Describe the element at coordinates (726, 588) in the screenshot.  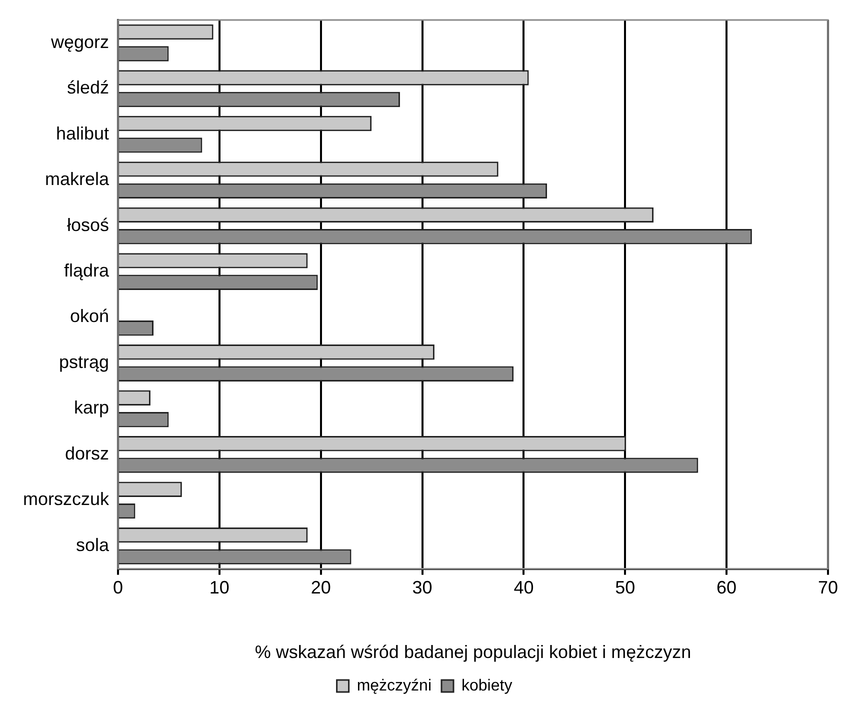
I see `x-tick-label: 60` at that location.